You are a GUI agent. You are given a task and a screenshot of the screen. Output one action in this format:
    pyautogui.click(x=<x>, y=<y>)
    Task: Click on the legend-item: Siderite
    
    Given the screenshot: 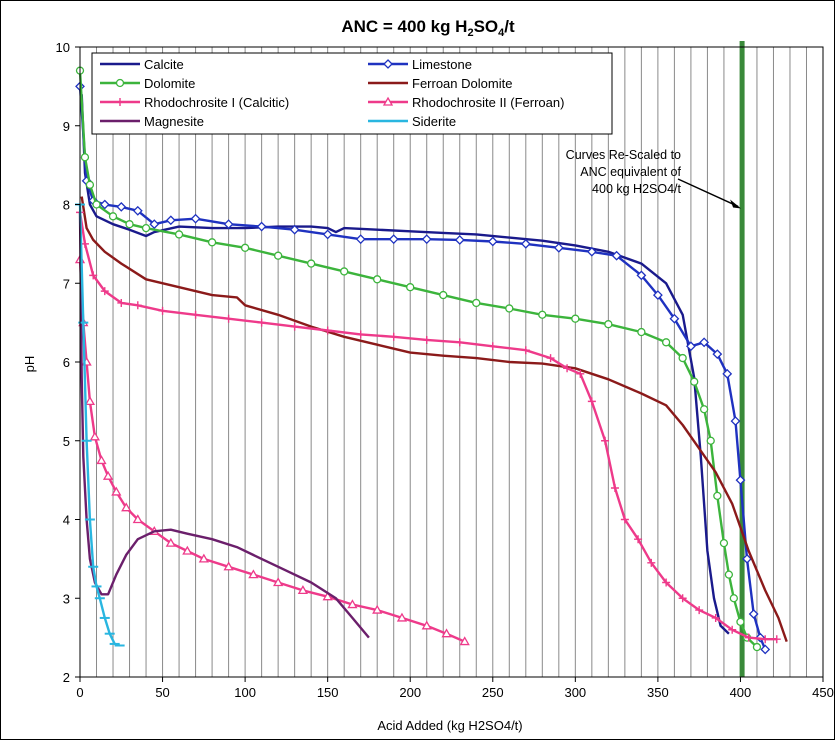 What is the action you would take?
    pyautogui.click(x=412, y=121)
    